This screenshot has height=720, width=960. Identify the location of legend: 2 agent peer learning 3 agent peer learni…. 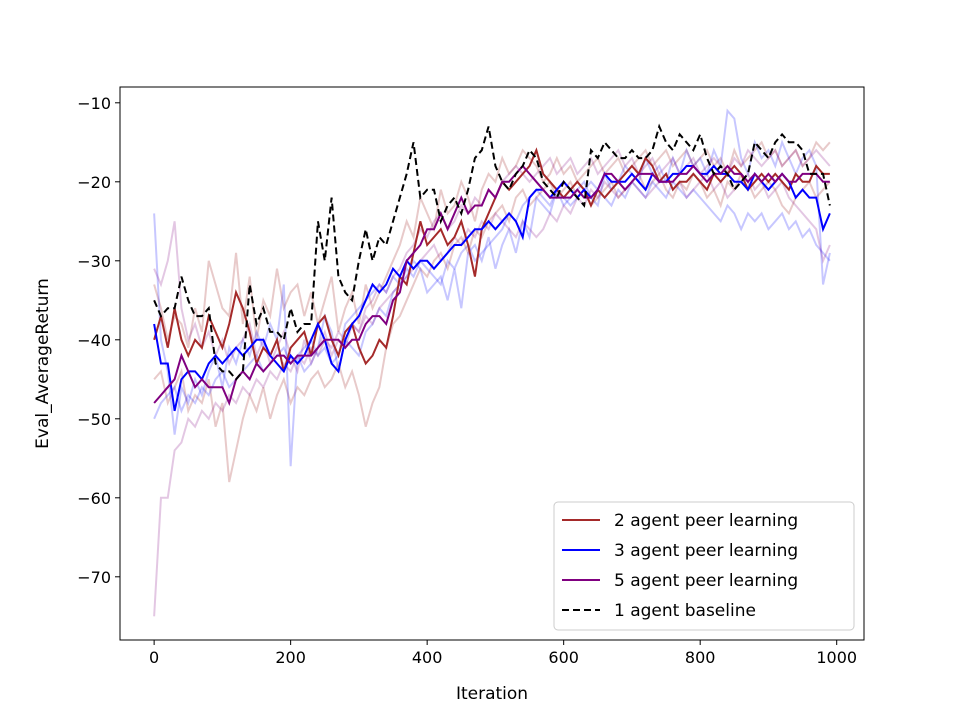
(704, 566).